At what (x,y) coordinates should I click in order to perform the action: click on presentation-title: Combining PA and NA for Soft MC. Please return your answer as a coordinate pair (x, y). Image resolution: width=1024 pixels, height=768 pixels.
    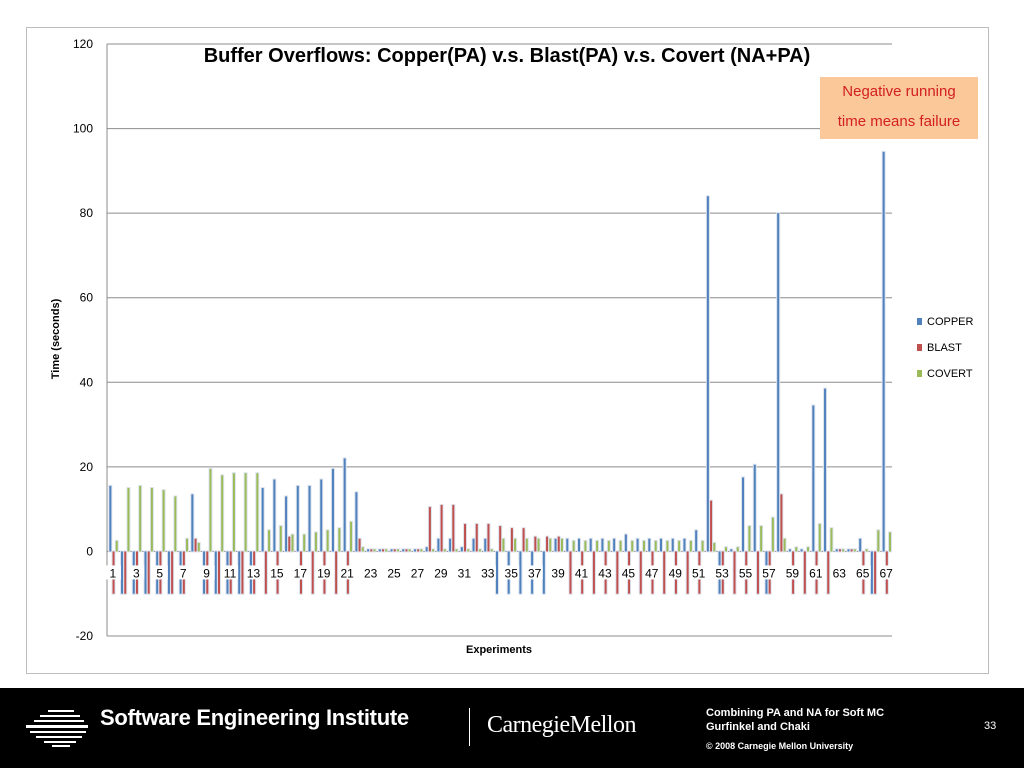
    Looking at the image, I should click on (795, 713).